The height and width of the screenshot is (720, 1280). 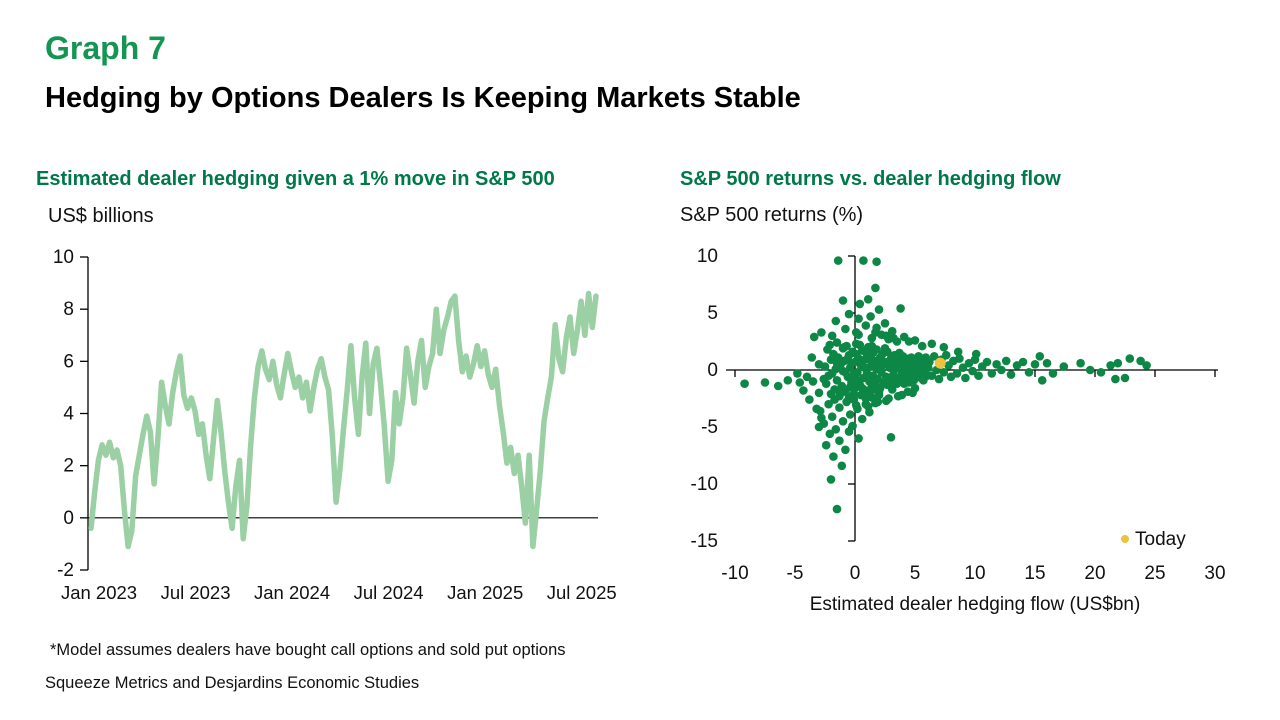 What do you see at coordinates (389, 592) in the screenshot?
I see `x-tick-label: Jul 2024` at bounding box center [389, 592].